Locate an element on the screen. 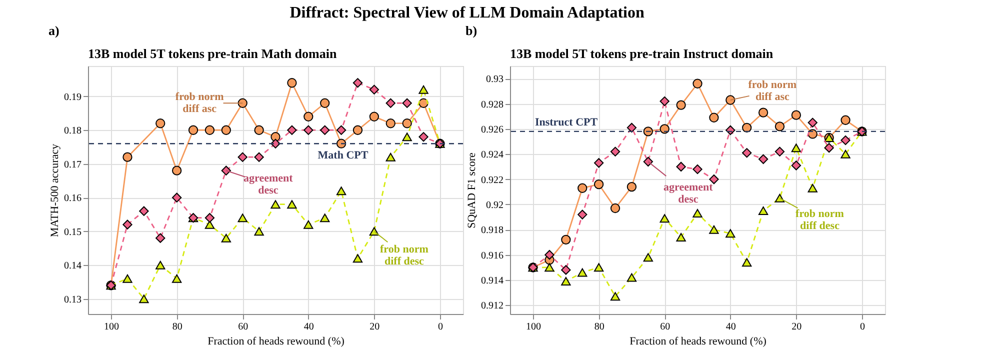 This screenshot has height=363, width=985. y-tick-label: 0.926 is located at coordinates (492, 130).